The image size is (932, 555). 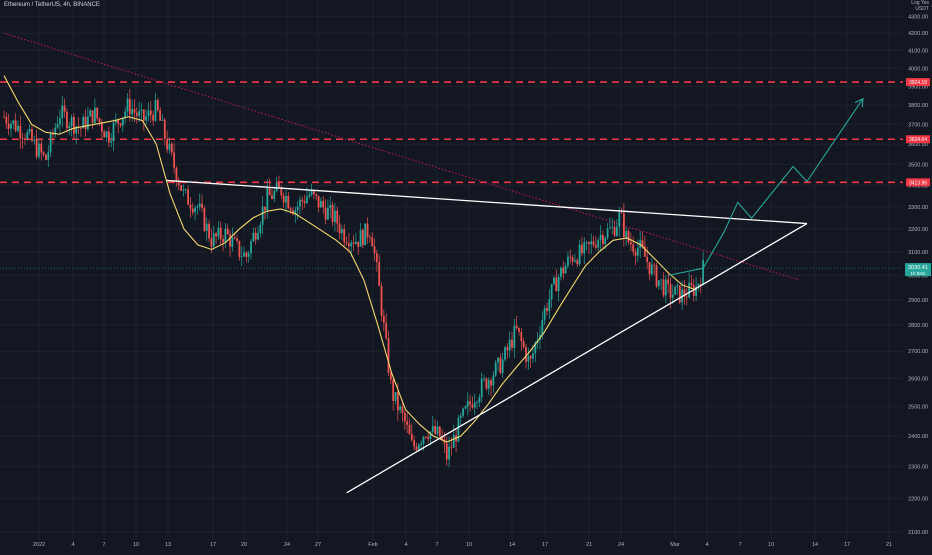 What do you see at coordinates (136, 545) in the screenshot?
I see `time-tick-label: 10` at bounding box center [136, 545].